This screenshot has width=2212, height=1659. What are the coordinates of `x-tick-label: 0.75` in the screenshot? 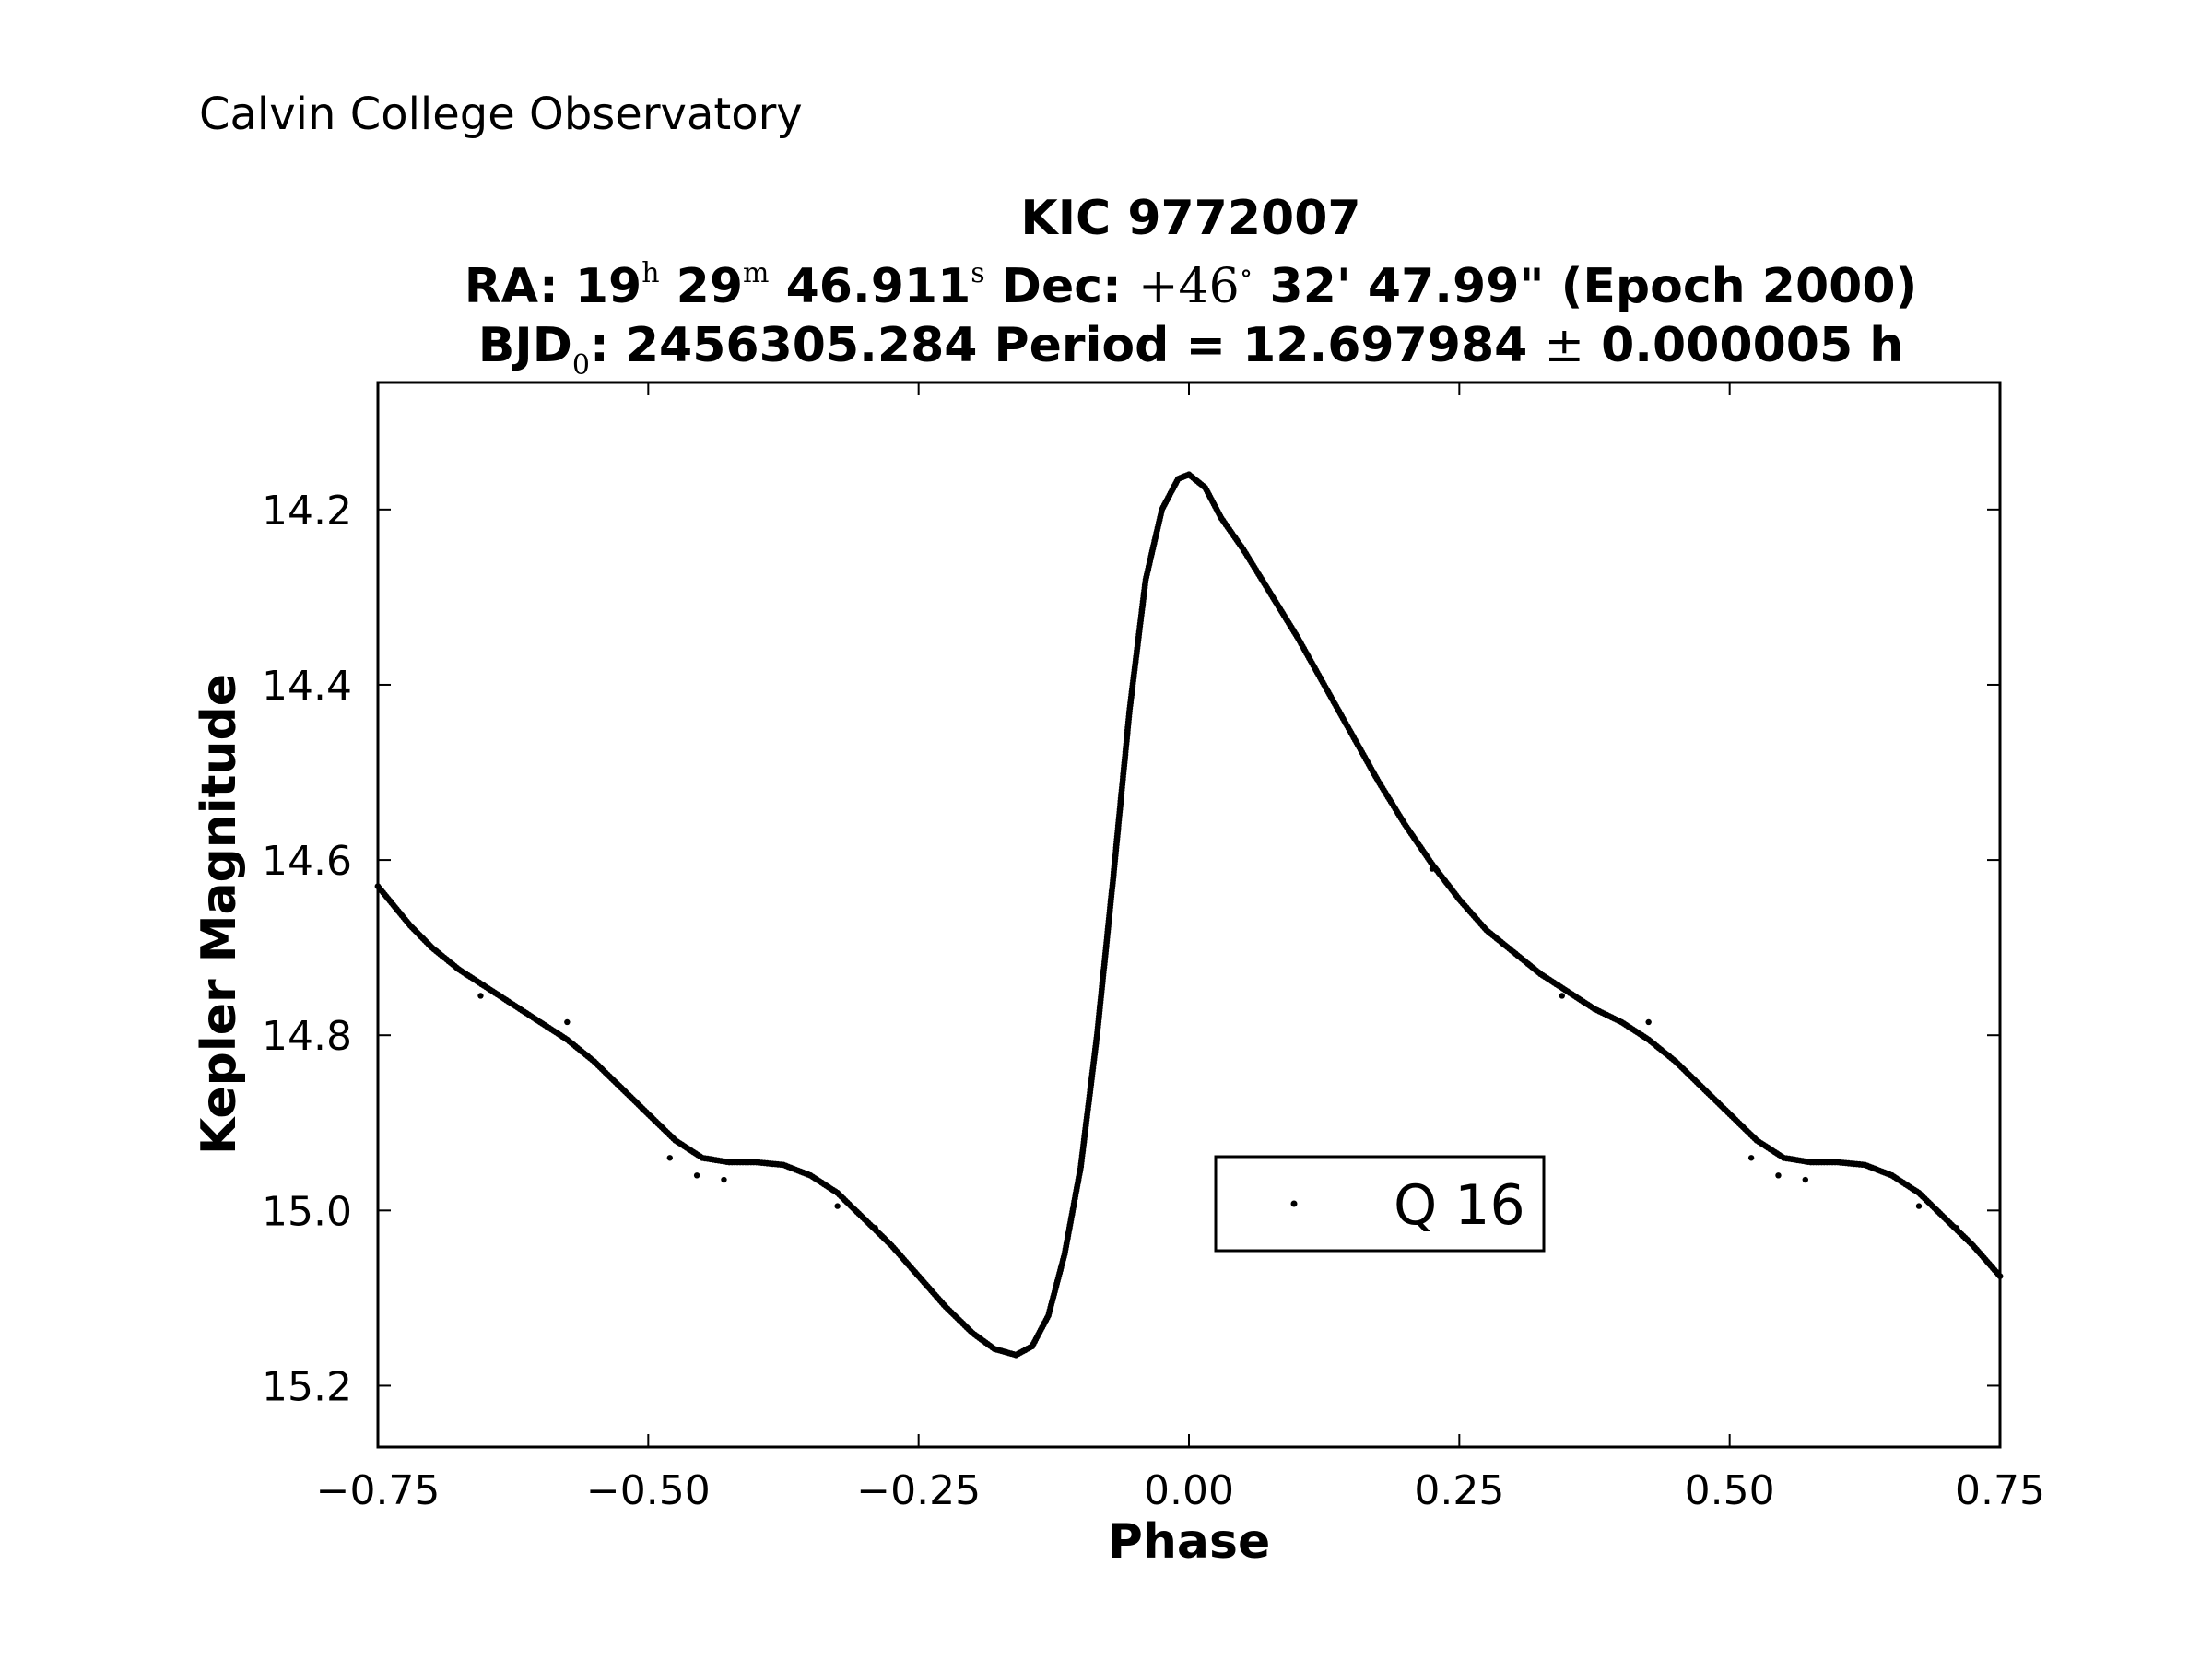 It's located at (2000, 1490).